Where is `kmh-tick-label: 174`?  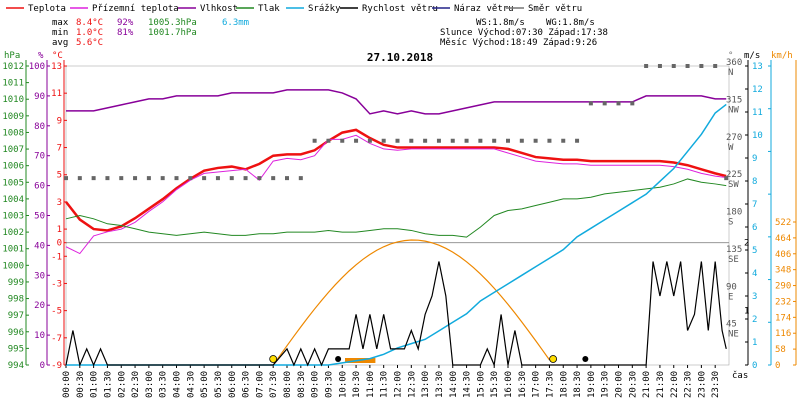 kmh-tick-label: 174 is located at coordinates (783, 318).